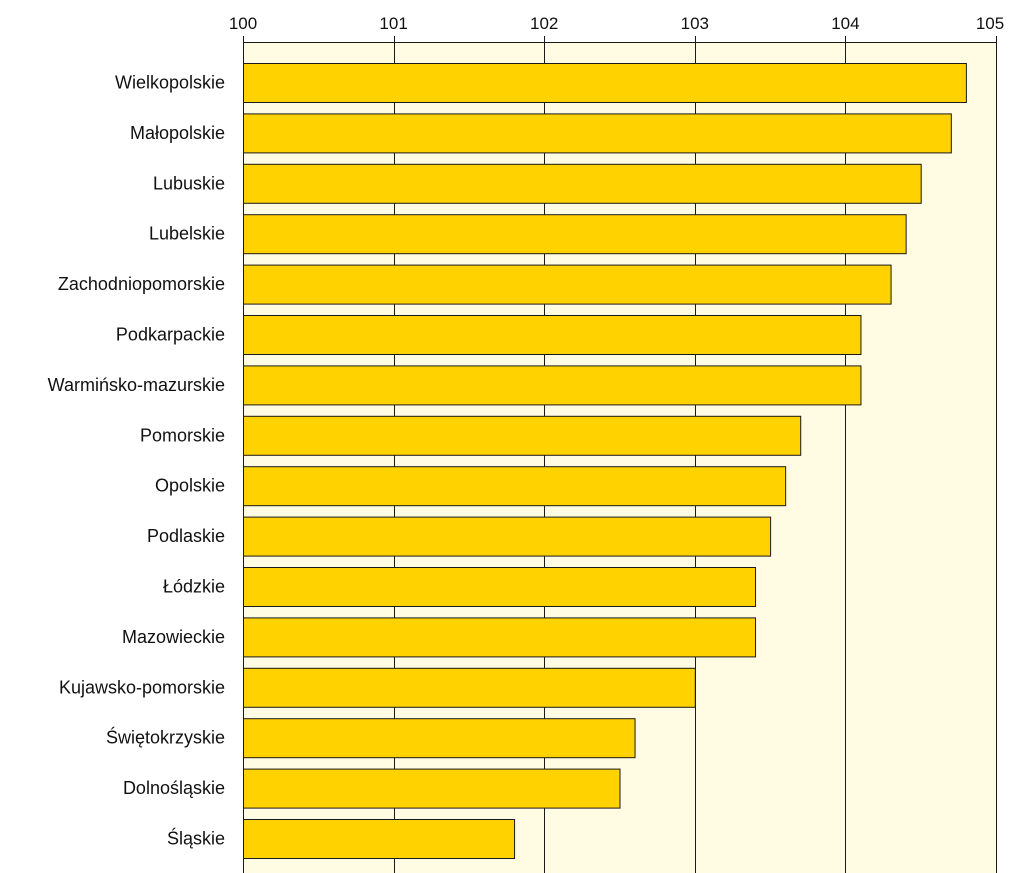 This screenshot has width=1011, height=873. What do you see at coordinates (165, 737) in the screenshot?
I see `category-label: Świętokrzyskie` at bounding box center [165, 737].